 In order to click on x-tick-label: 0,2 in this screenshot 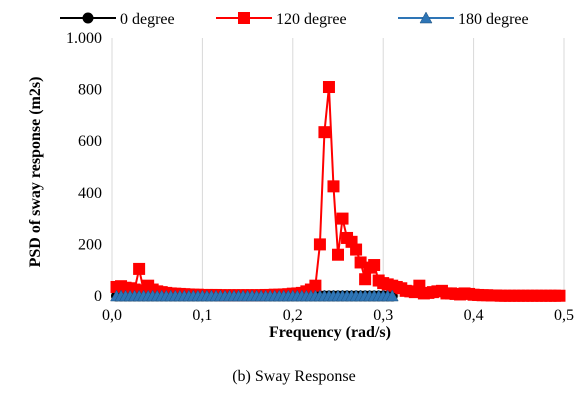, I will do `click(293, 315)`.